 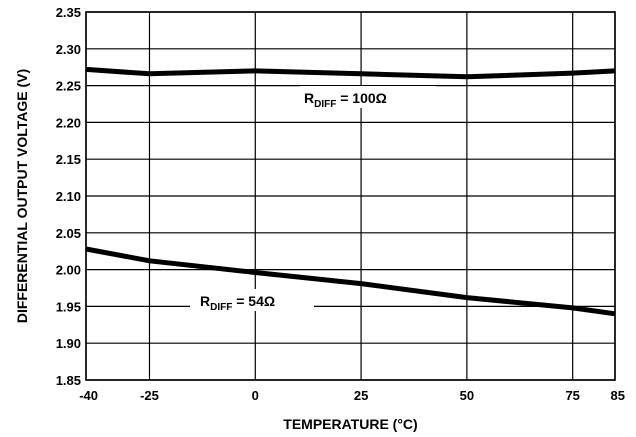 I want to click on series-label-2: RDIFF = 54Ω, so click(x=237, y=303).